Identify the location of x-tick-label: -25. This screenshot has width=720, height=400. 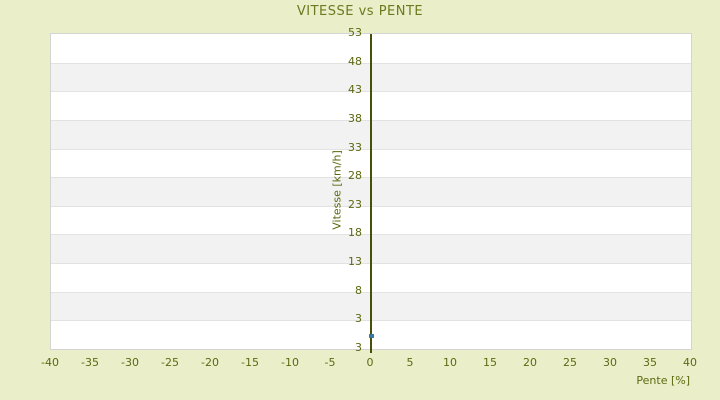
(170, 362).